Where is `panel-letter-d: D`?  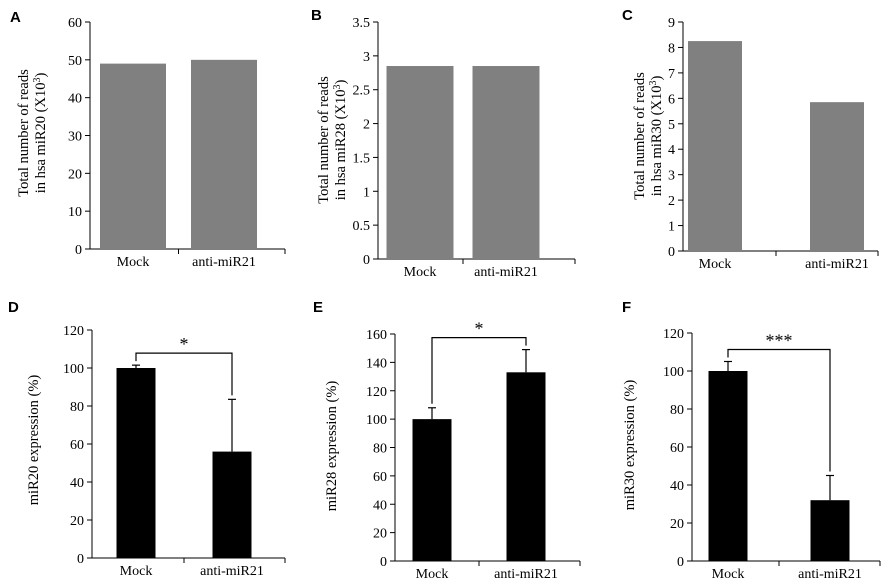
panel-letter-d: D is located at coordinates (13, 307).